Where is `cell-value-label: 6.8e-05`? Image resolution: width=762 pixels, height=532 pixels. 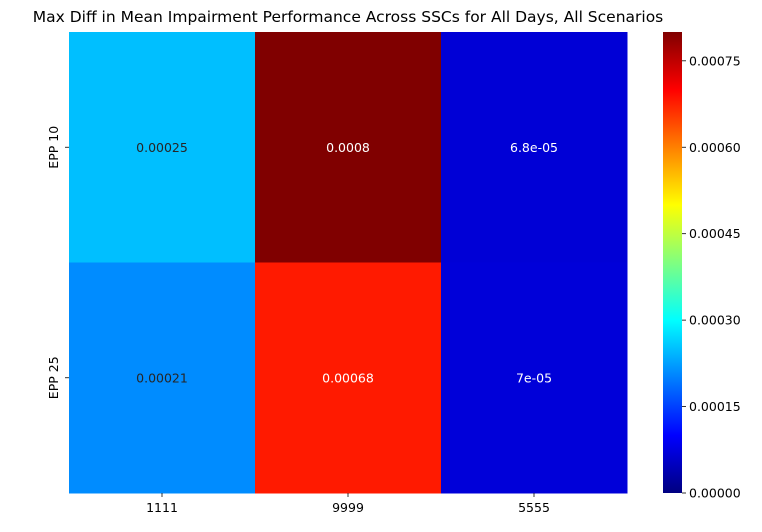
cell-value-label: 6.8e-05 is located at coordinates (534, 147).